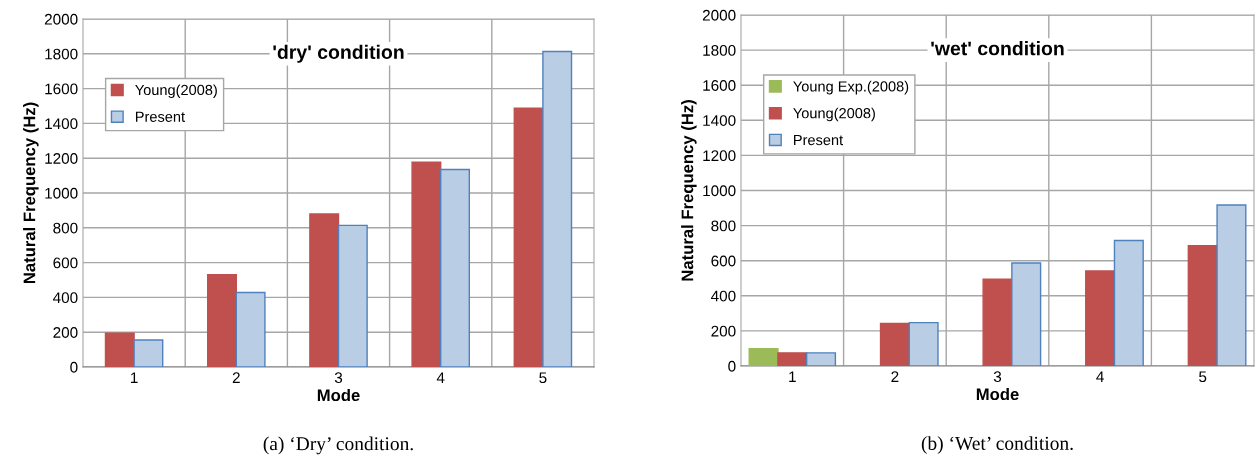 The height and width of the screenshot is (470, 1258). Describe the element at coordinates (997, 445) in the screenshot. I see `text: (b) ‘Wet’ condition.` at that location.